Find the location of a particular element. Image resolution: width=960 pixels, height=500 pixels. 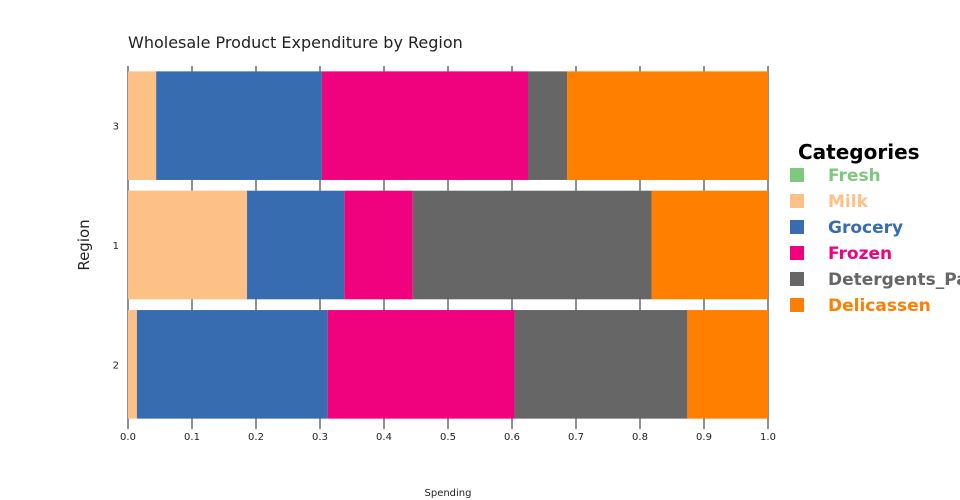

x-tick-label: 0.4 is located at coordinates (384, 437).